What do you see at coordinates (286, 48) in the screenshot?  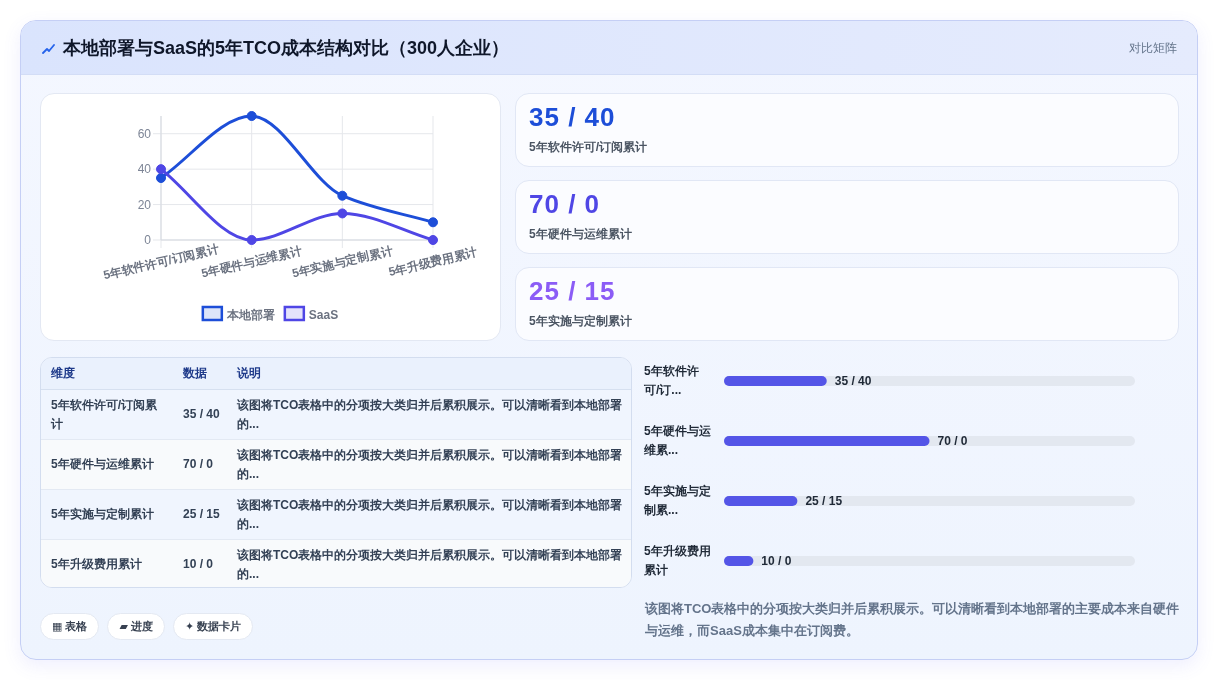 I see `text: 本地部署与SaaS的5年TCO成本结构对比（300人企业）` at bounding box center [286, 48].